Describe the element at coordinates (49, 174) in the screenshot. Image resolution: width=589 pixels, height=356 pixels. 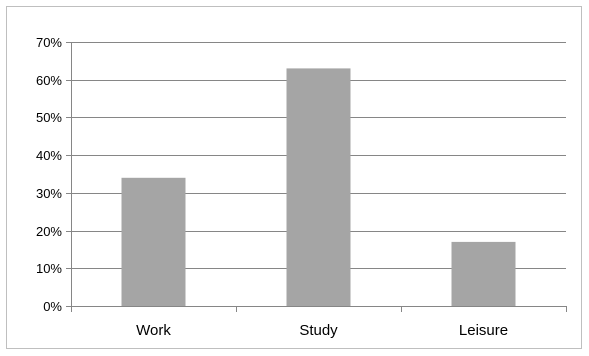
I see `y-axis-tick-labels: 0% 10% 20% 30% 40% 50% 60% 70%` at that location.